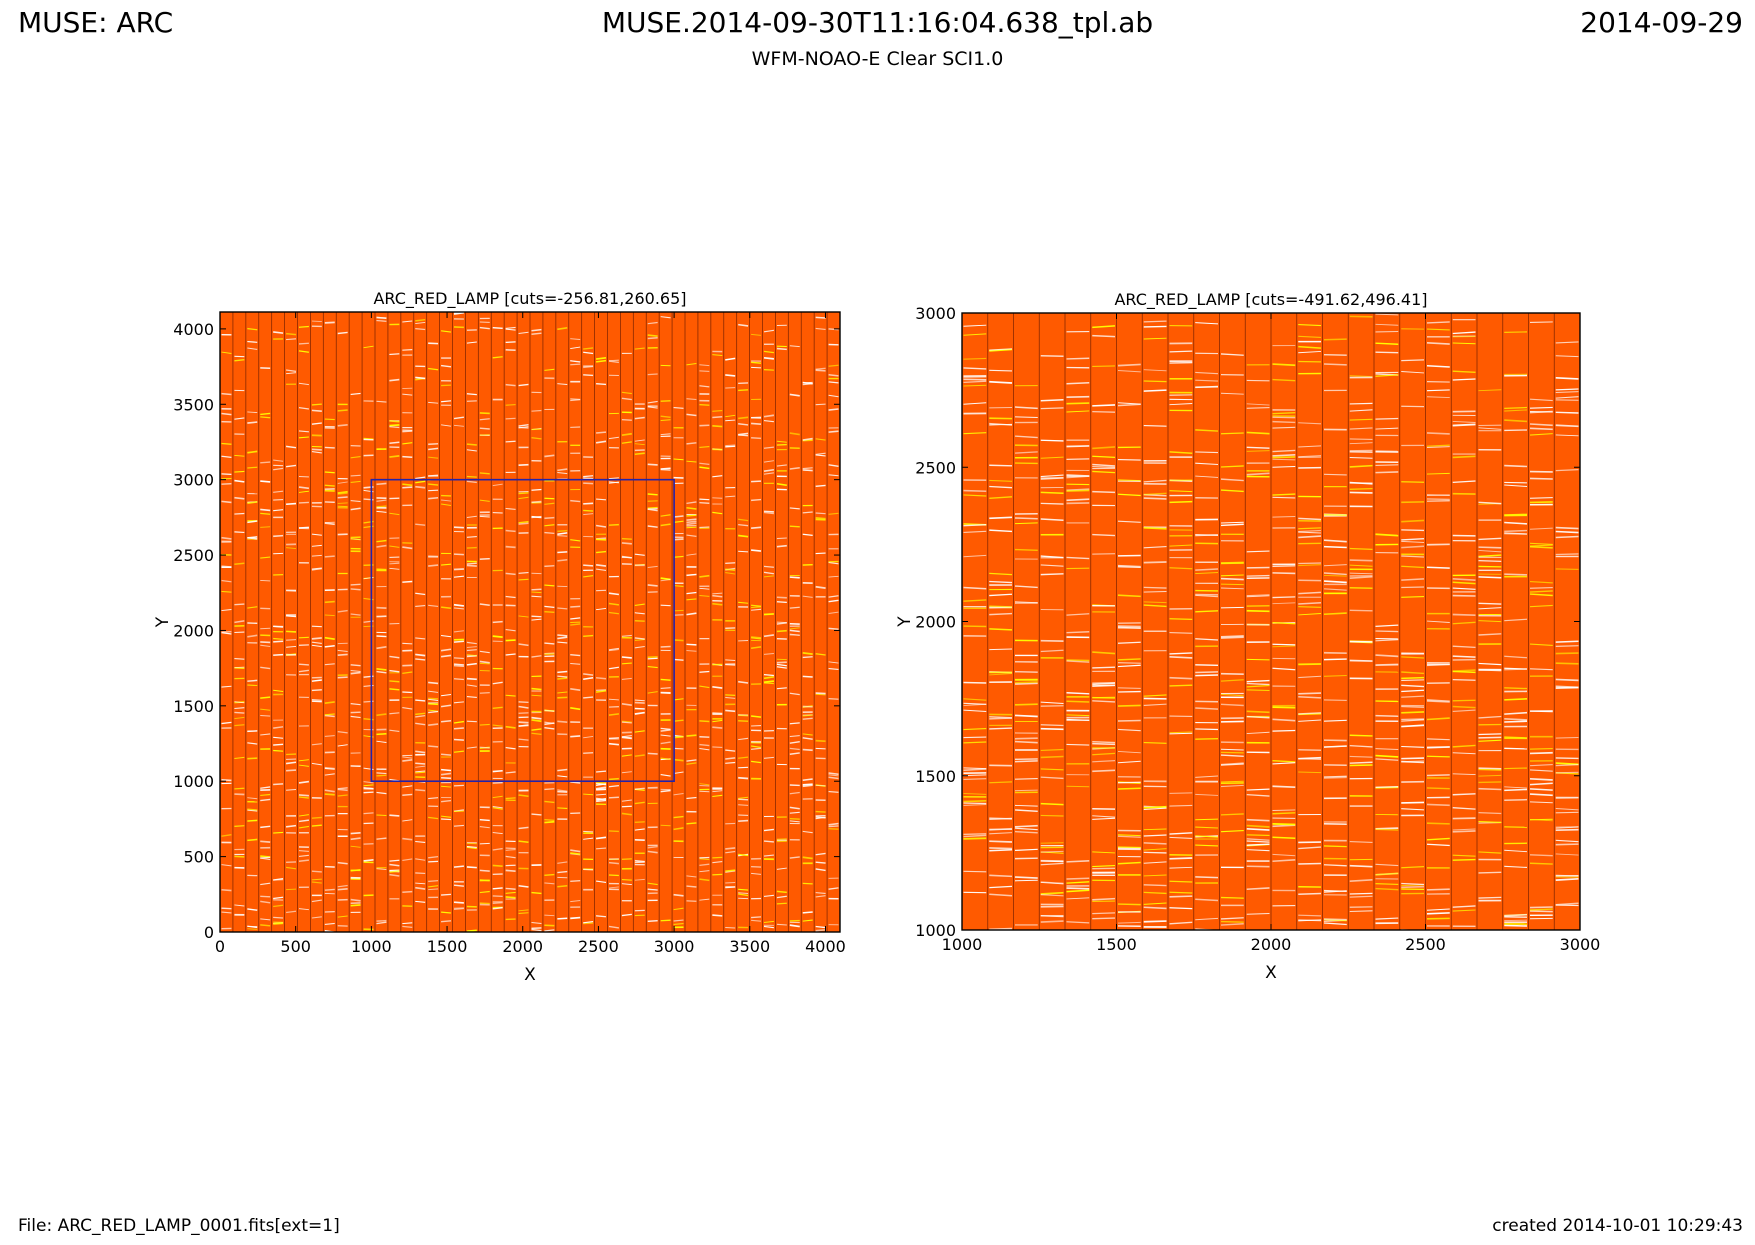  I want to click on x-tick-label-0-4: 2000, so click(522, 946).